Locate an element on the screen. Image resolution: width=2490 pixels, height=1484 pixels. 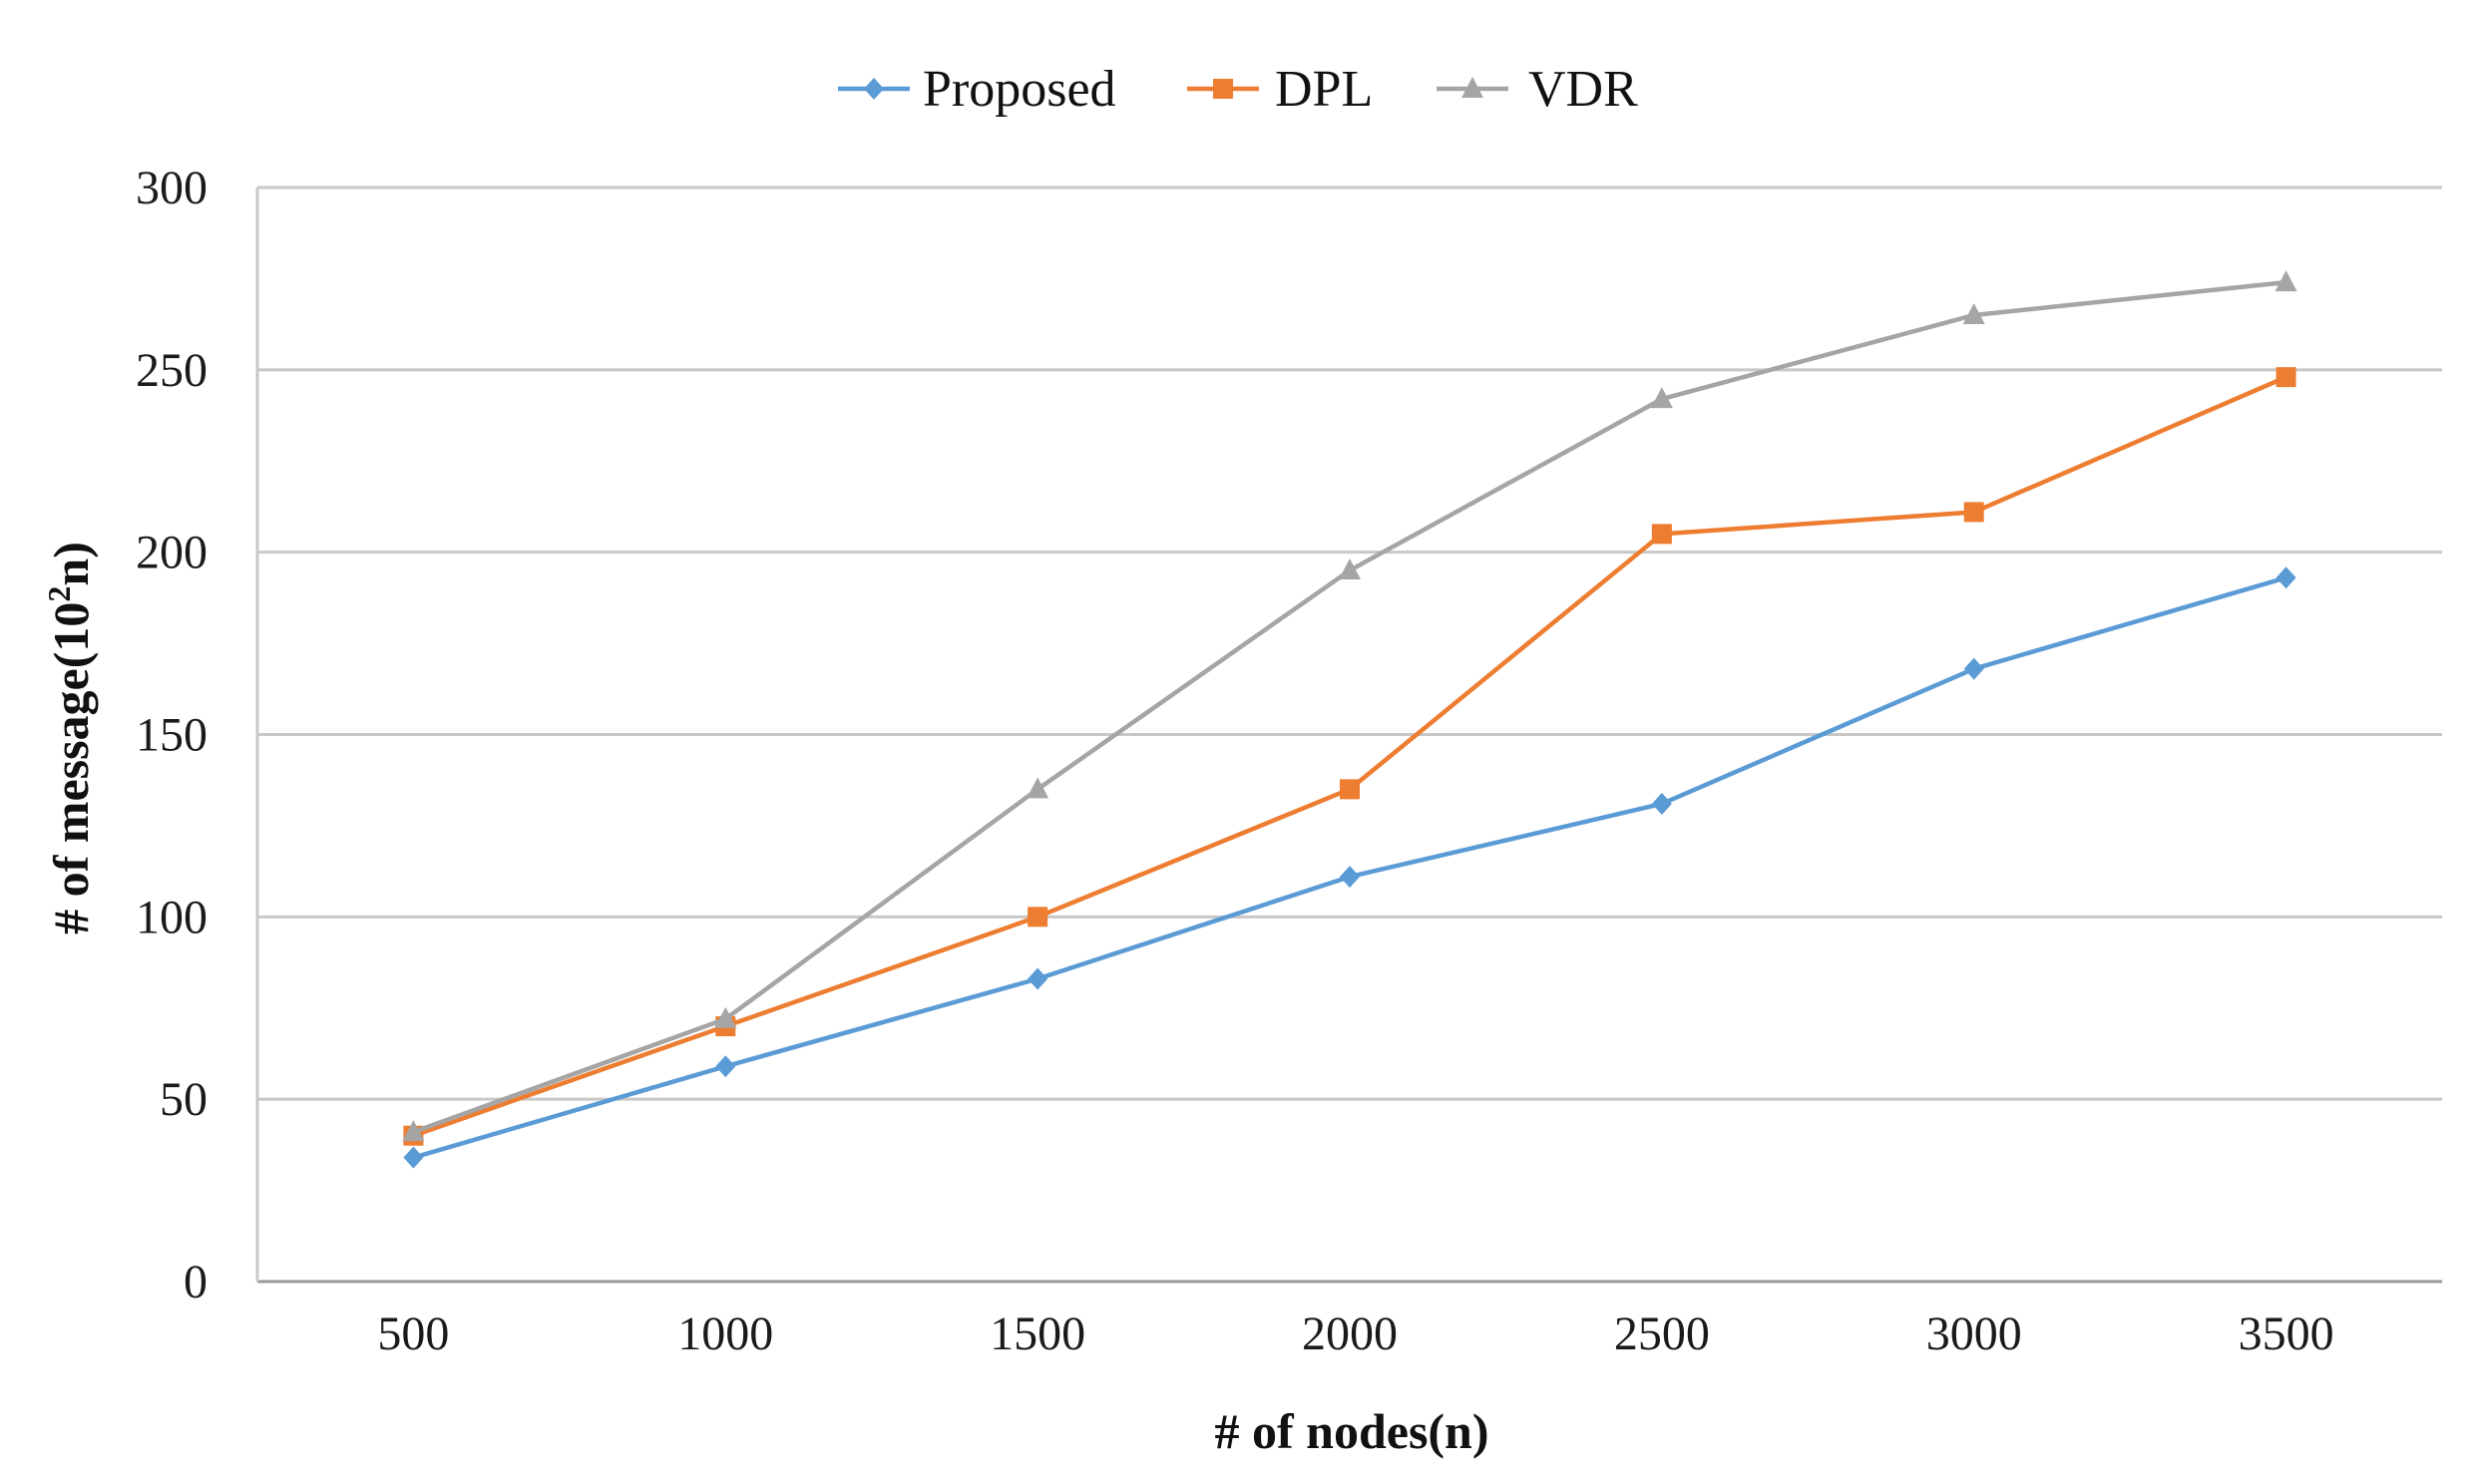
x-tick-label: 2500 is located at coordinates (1662, 1333).